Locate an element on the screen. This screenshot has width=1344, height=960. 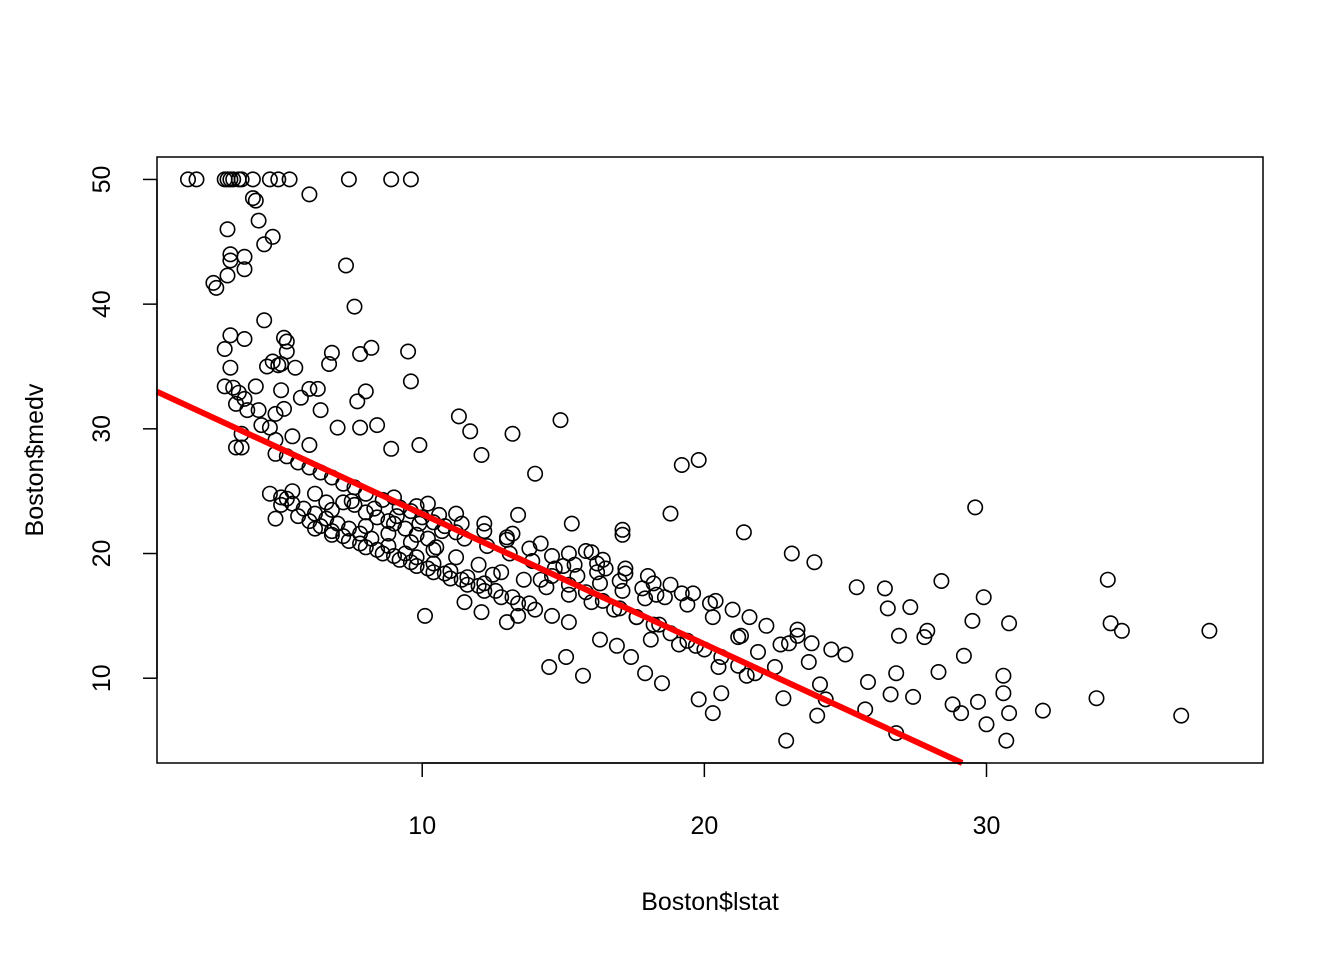
y-tick-label: 50 is located at coordinates (102, 180).